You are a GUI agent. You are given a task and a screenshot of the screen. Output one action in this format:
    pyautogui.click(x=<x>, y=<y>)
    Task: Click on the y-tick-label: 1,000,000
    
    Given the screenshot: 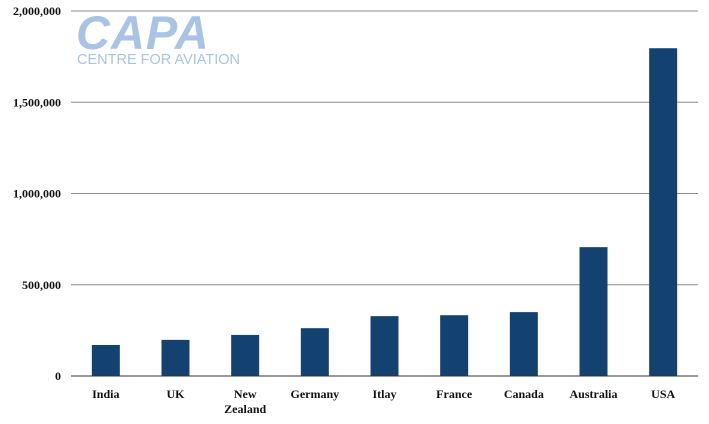 What is the action you would take?
    pyautogui.click(x=37, y=194)
    